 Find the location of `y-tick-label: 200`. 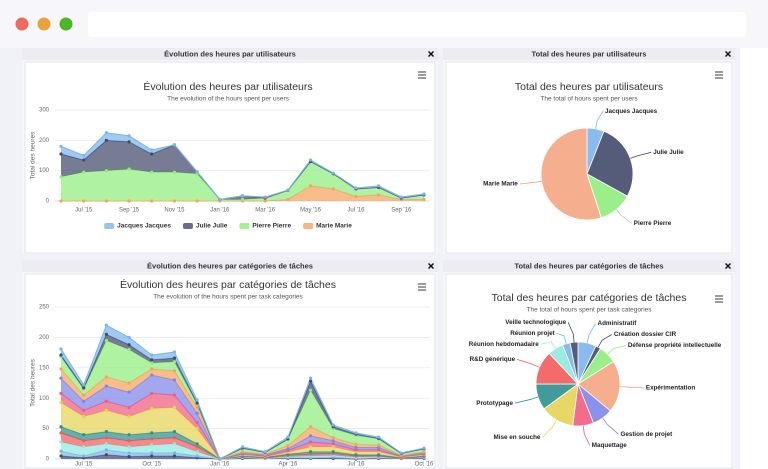

y-tick-label: 200 is located at coordinates (44, 338).